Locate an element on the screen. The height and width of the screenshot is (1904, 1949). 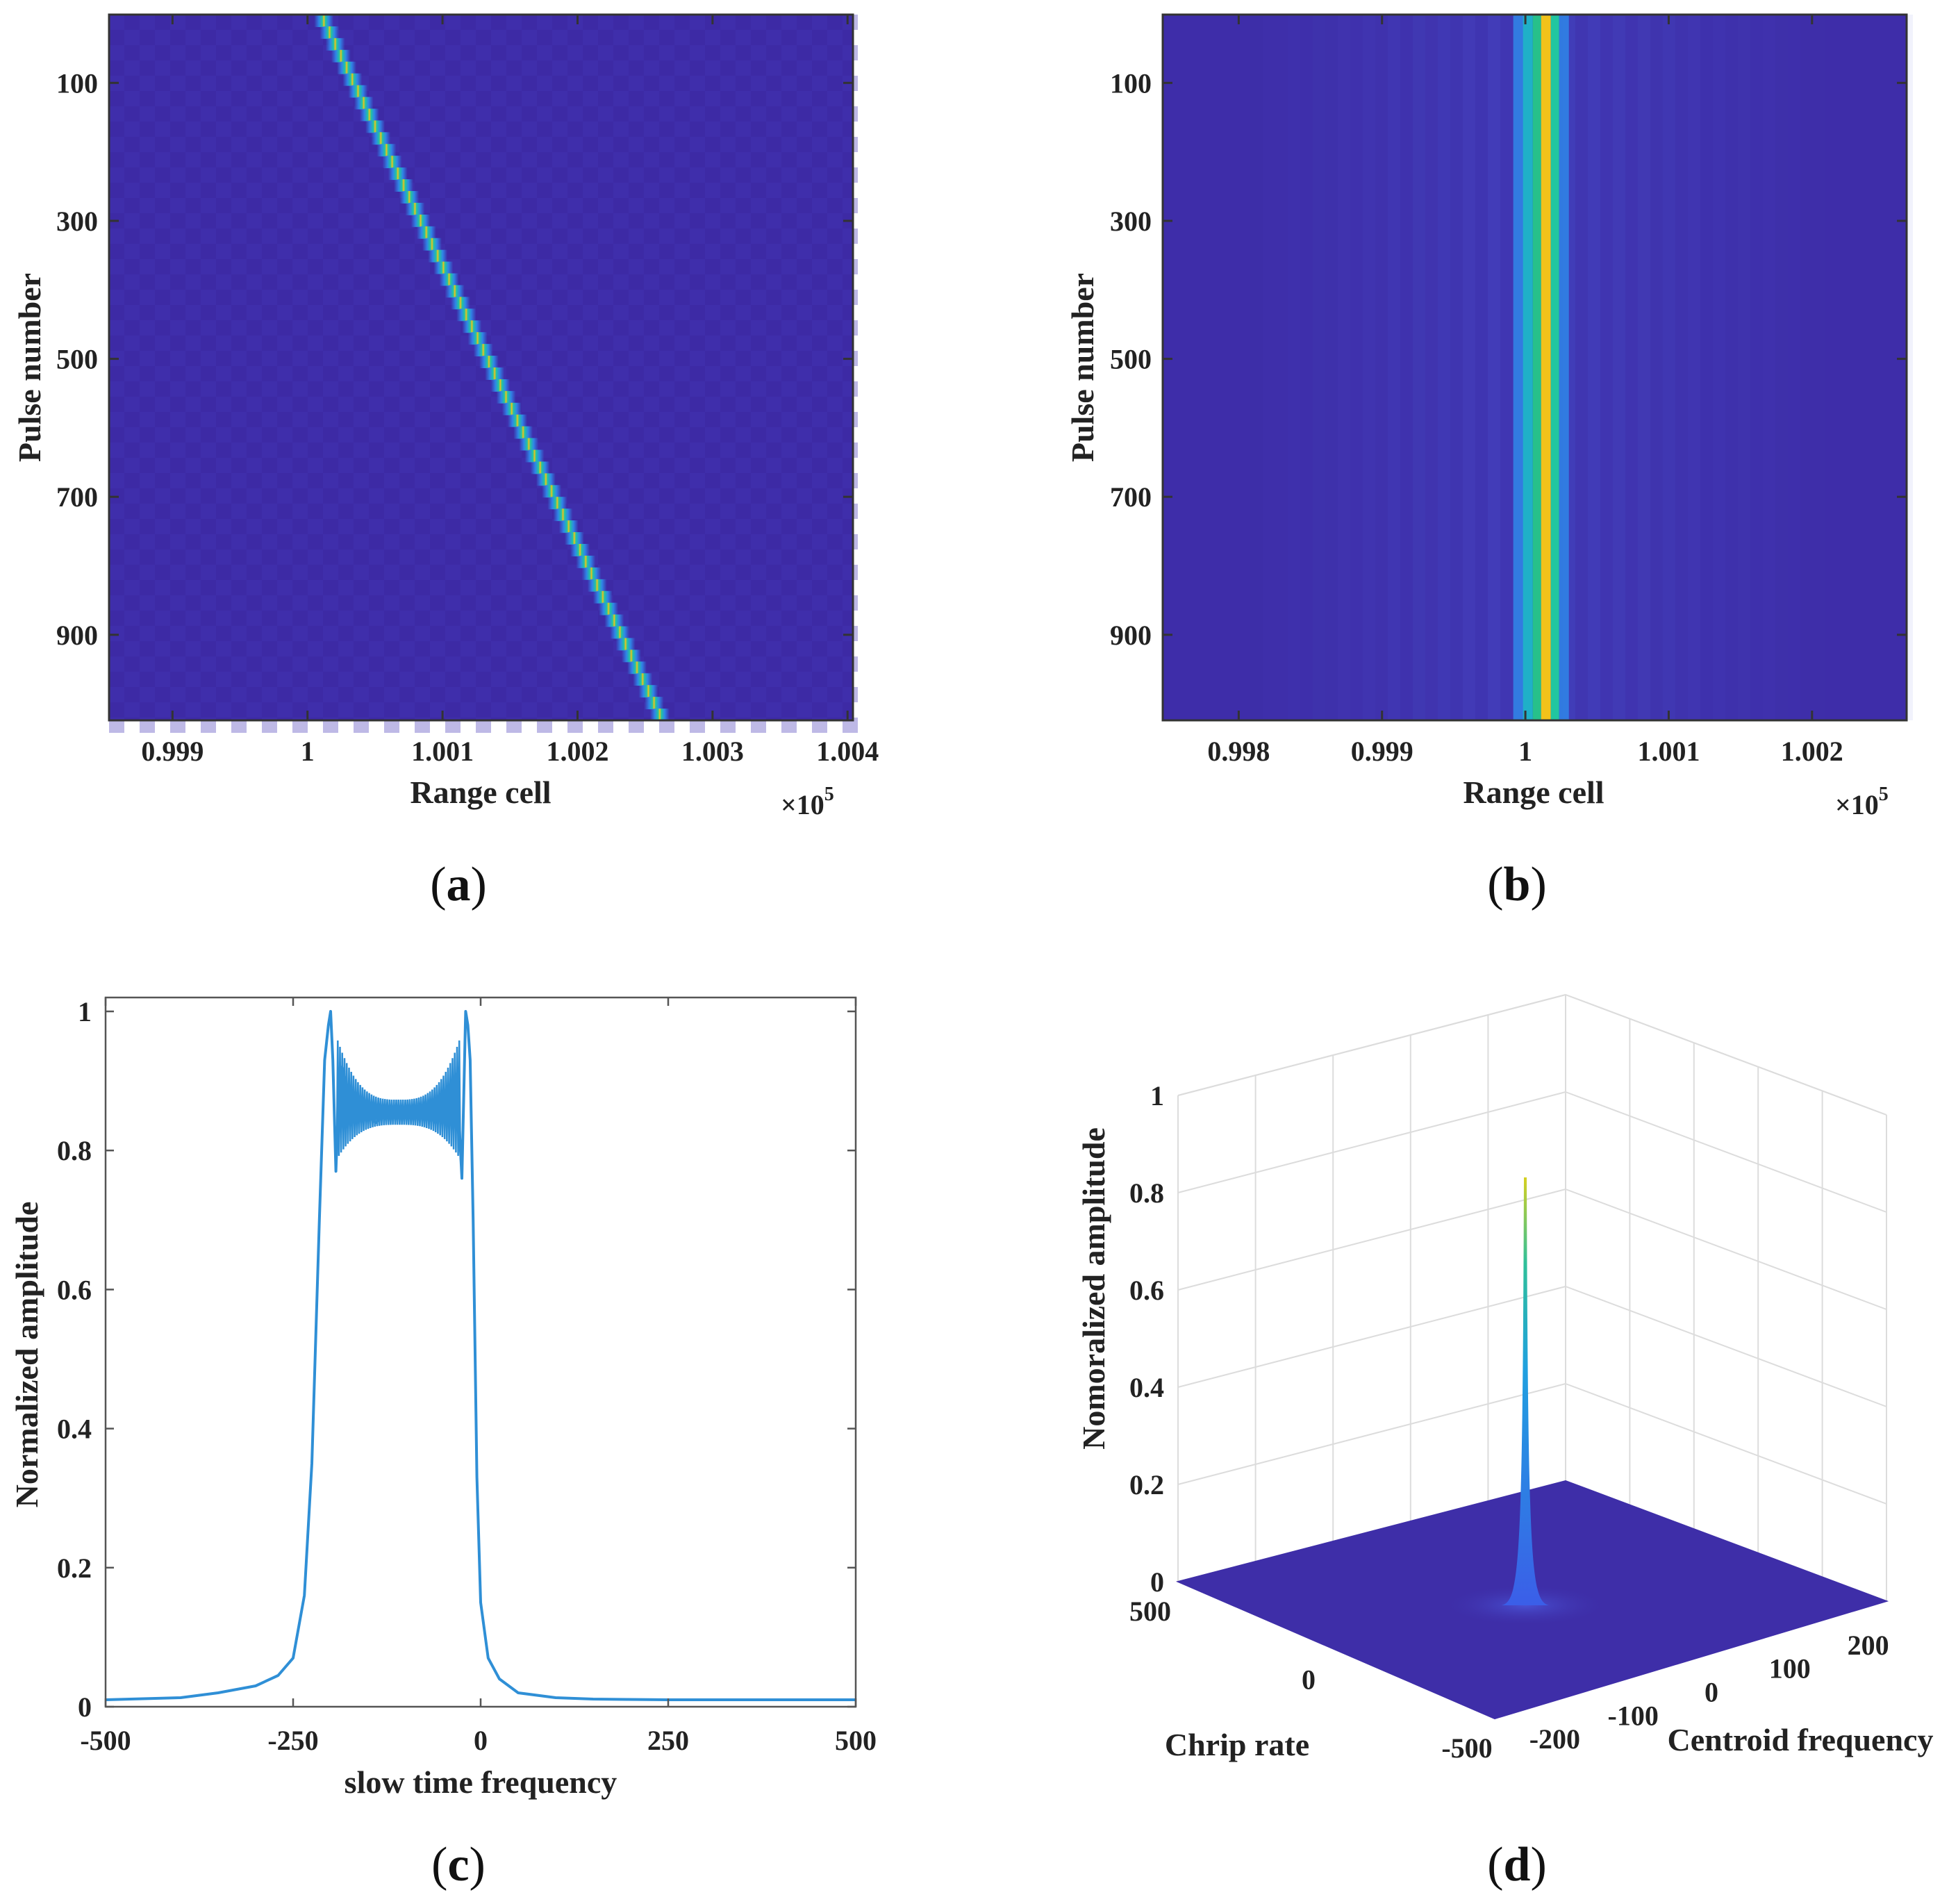
ridge-band is located at coordinates (1546, 367).